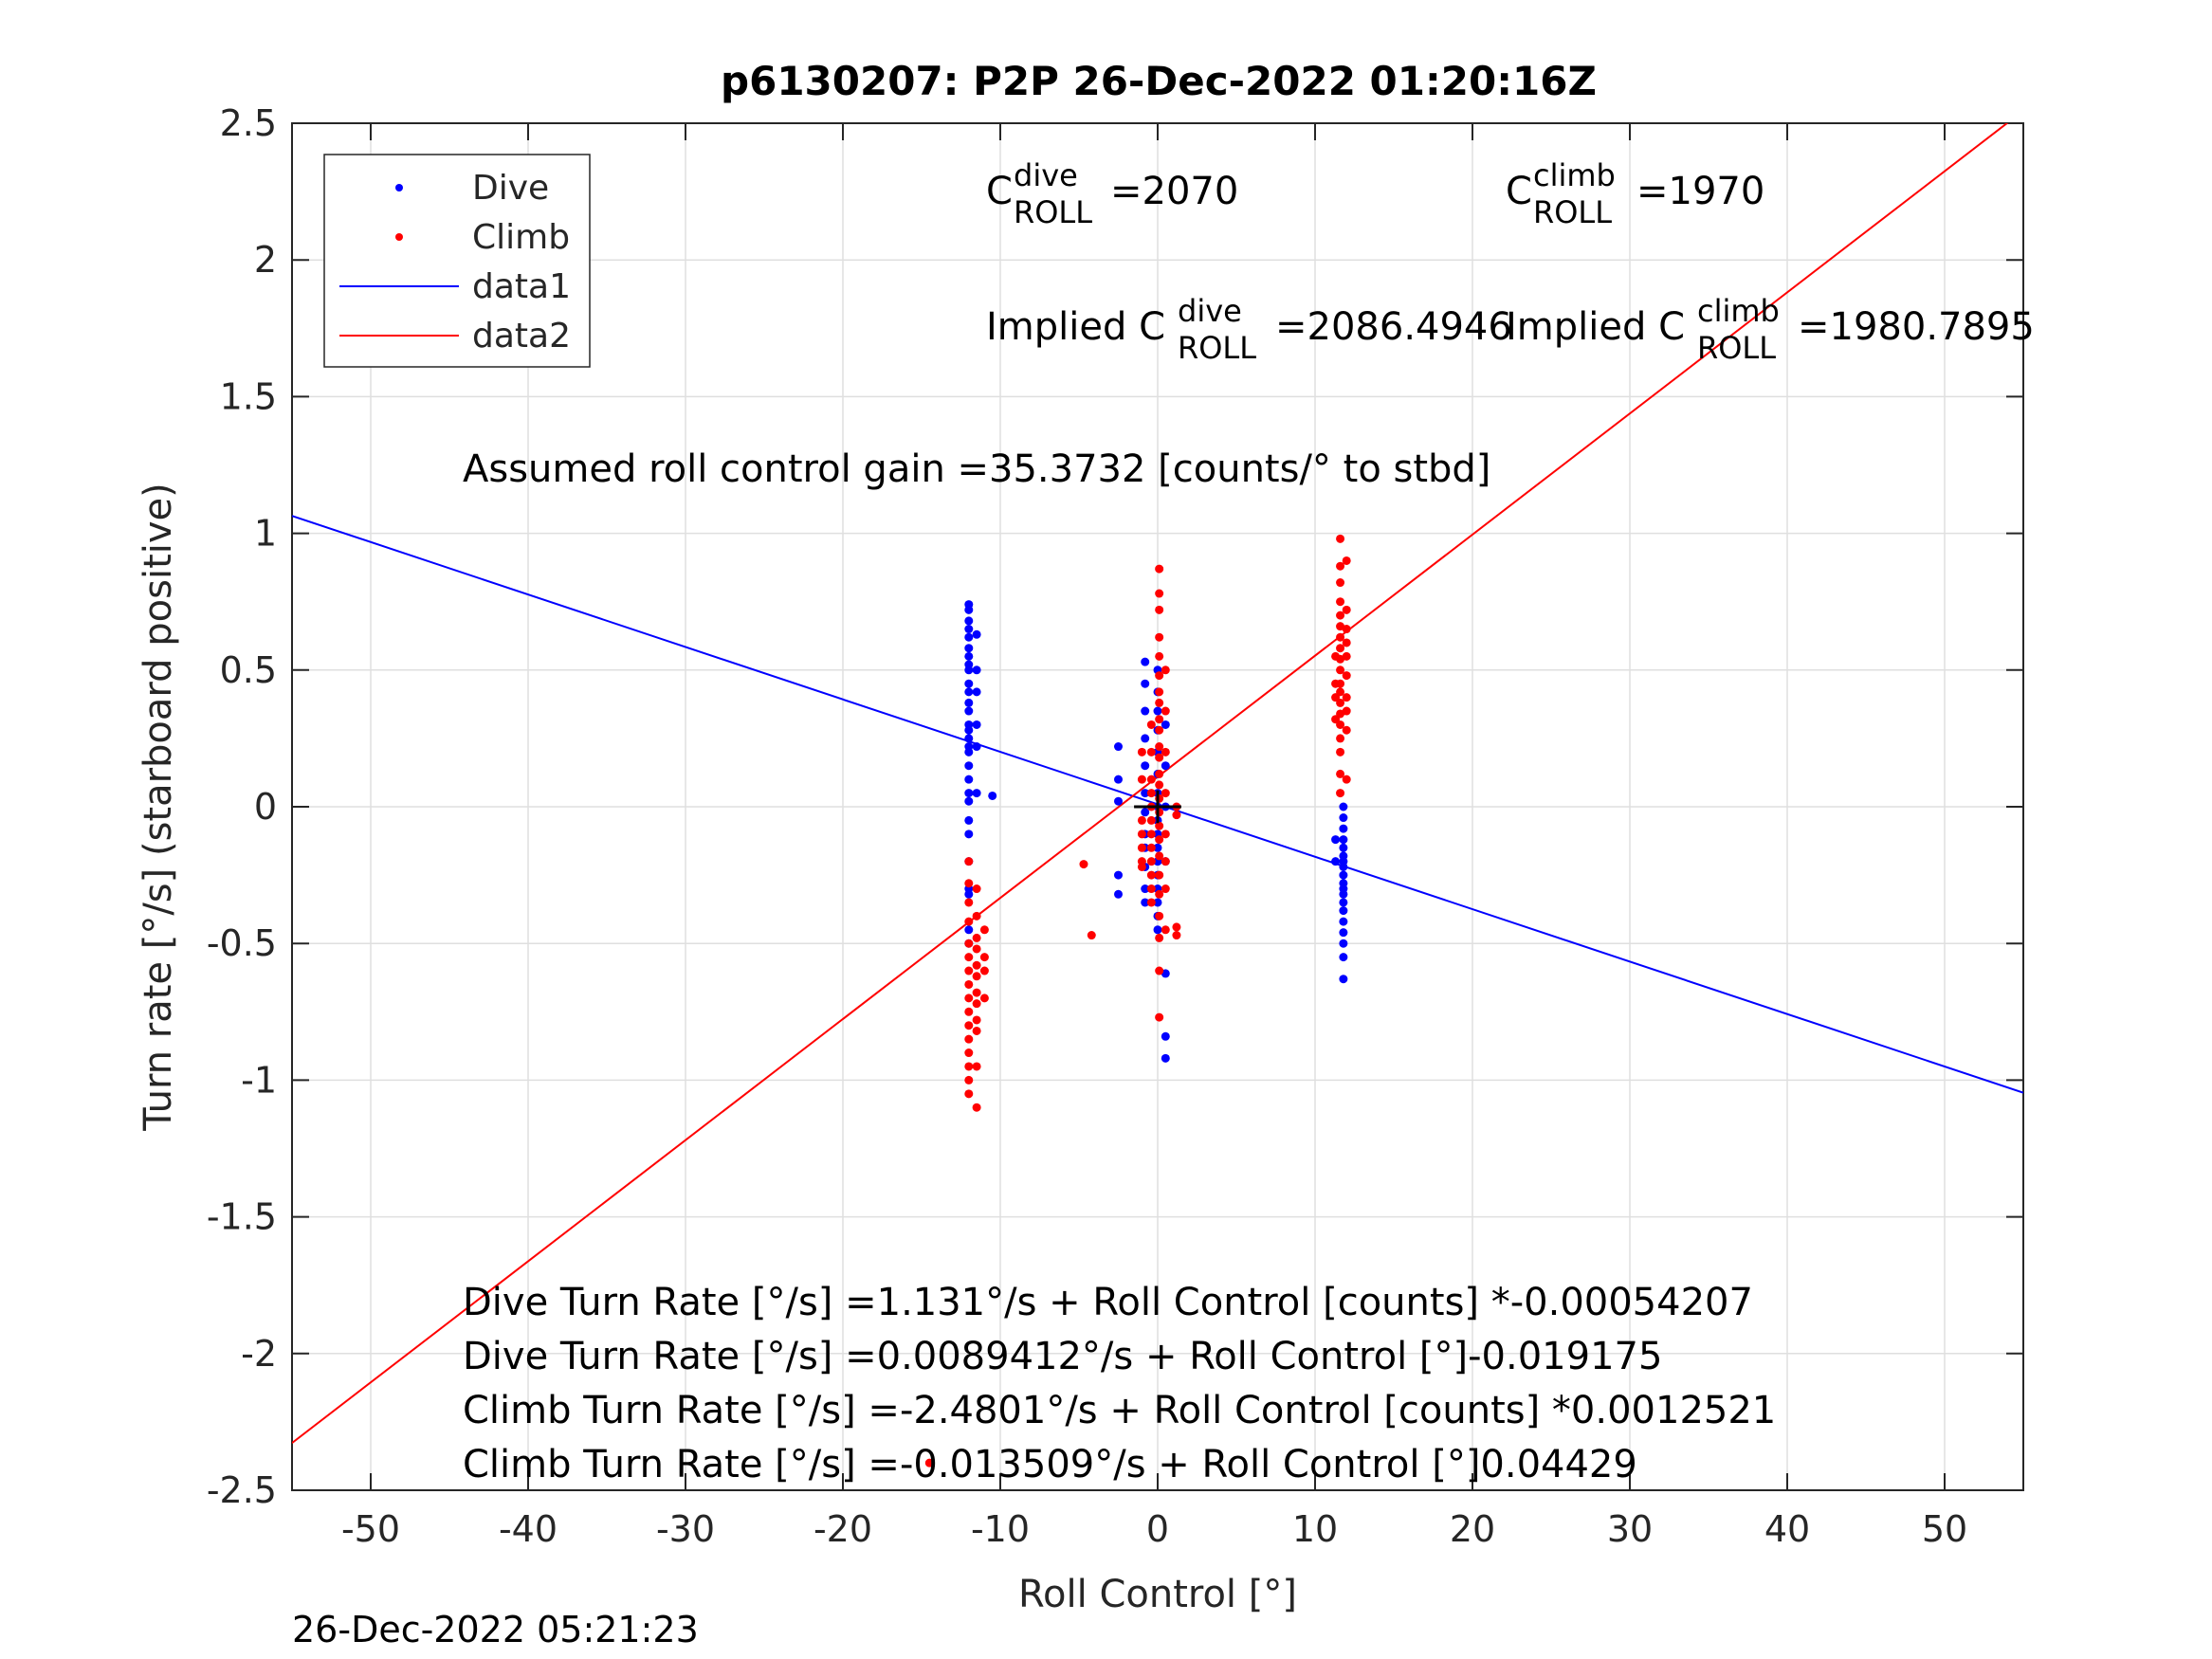  What do you see at coordinates (528, 1529) in the screenshot?
I see `x-tick-label: -40` at bounding box center [528, 1529].